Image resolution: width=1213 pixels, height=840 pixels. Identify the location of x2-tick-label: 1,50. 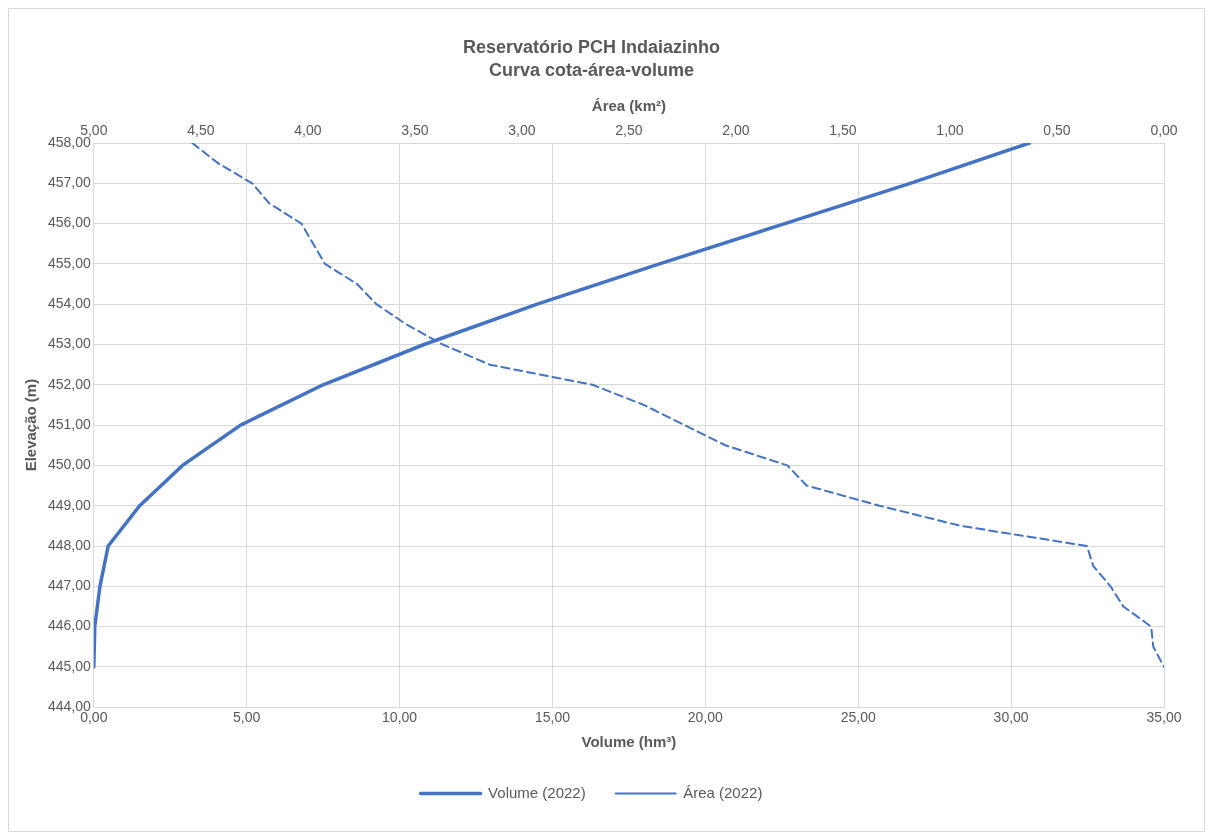
(843, 130).